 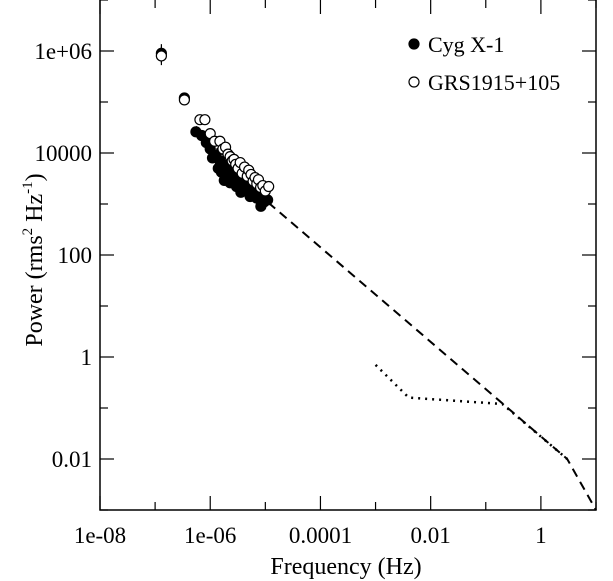 What do you see at coordinates (471, 412) in the screenshot?
I see `dotted-line` at bounding box center [471, 412].